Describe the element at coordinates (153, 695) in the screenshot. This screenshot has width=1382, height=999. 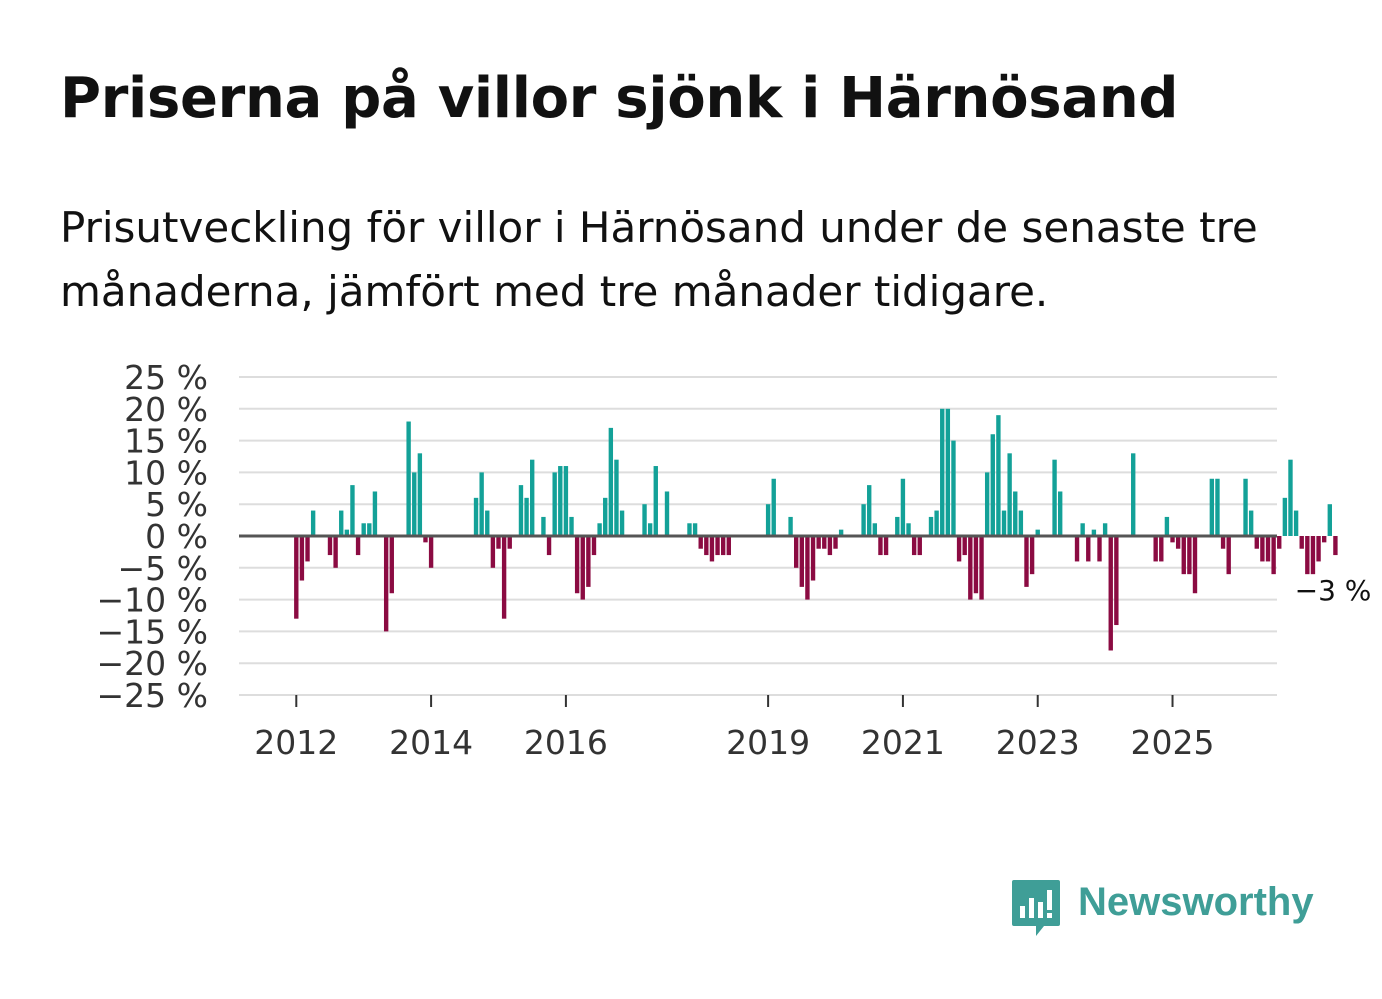
I see `y-tick-label: −25 %` at that location.